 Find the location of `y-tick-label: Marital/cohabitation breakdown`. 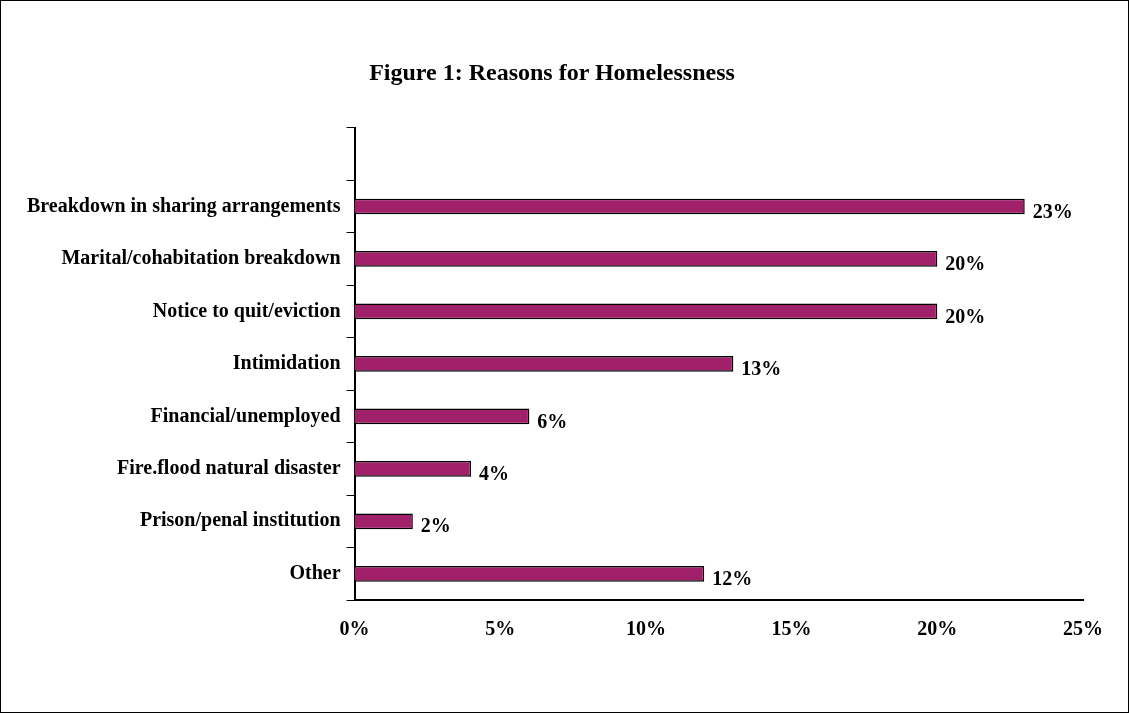

y-tick-label: Marital/cohabitation breakdown is located at coordinates (201, 257).